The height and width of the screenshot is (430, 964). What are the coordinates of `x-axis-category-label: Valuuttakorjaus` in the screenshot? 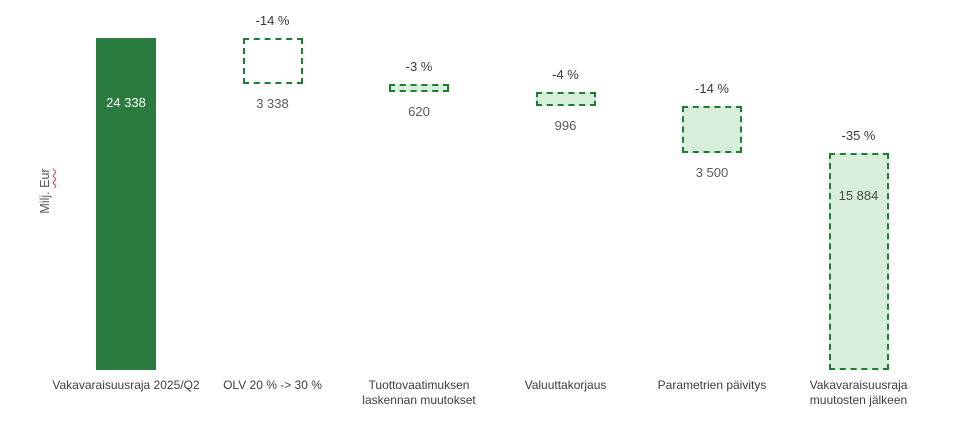 It's located at (566, 385).